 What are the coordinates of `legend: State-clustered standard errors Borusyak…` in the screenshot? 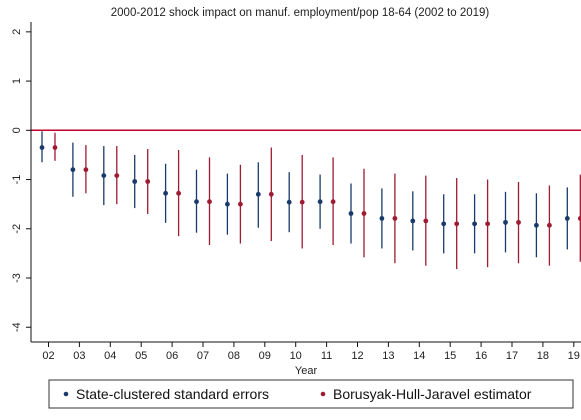 It's located at (311, 394).